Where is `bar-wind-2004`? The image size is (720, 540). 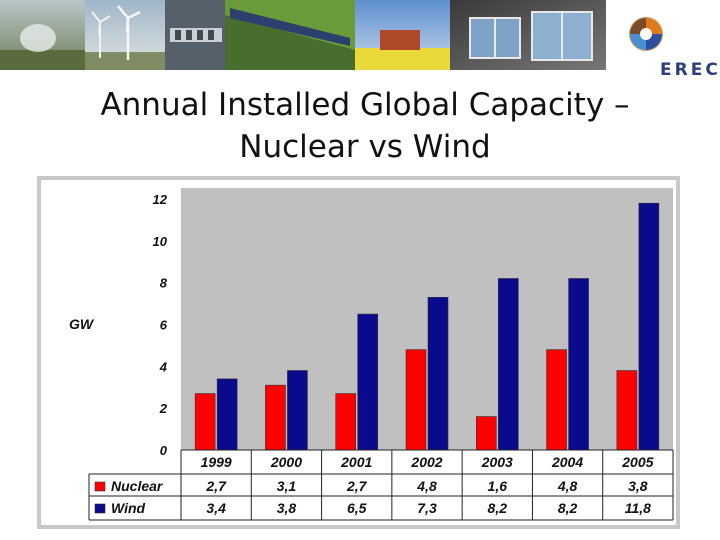
bar-wind-2004 is located at coordinates (578, 364).